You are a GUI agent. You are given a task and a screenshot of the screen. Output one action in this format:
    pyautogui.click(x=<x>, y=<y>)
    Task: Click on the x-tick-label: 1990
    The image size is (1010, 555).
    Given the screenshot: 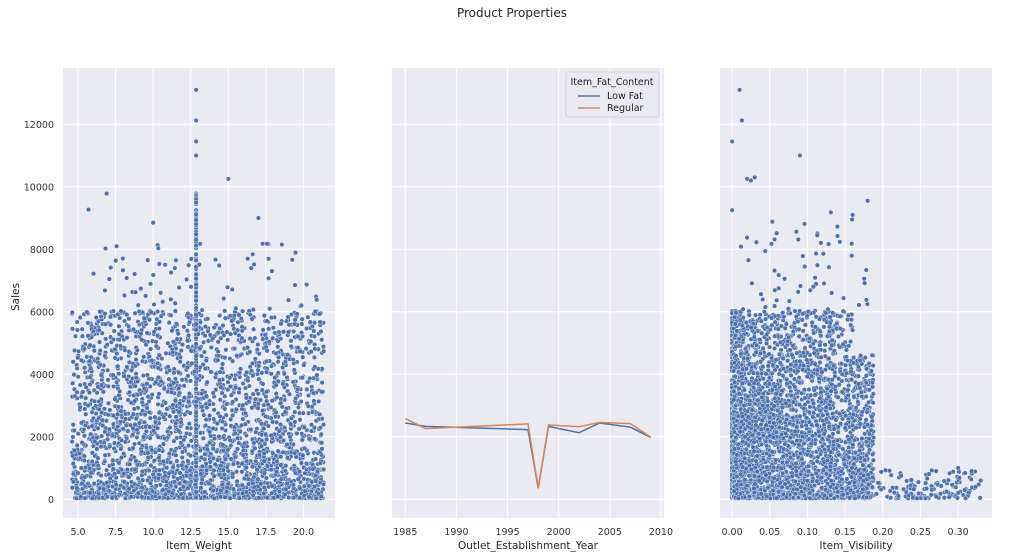 What is the action you would take?
    pyautogui.click(x=456, y=532)
    